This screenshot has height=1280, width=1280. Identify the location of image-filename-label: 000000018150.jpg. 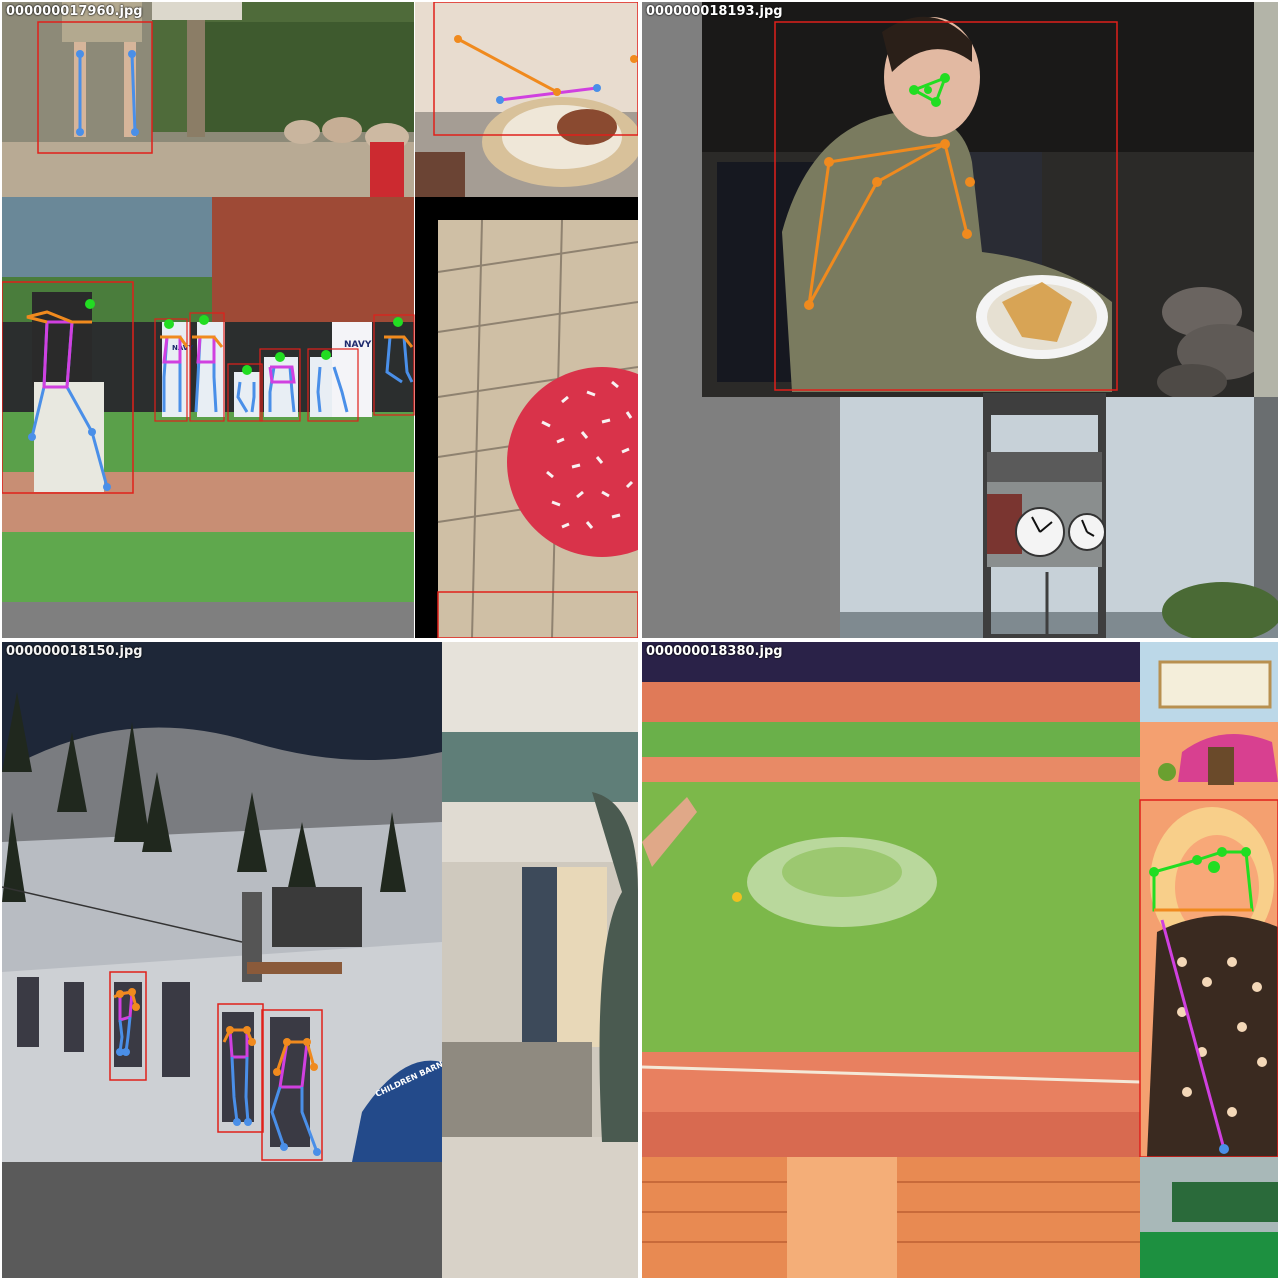
(74, 651).